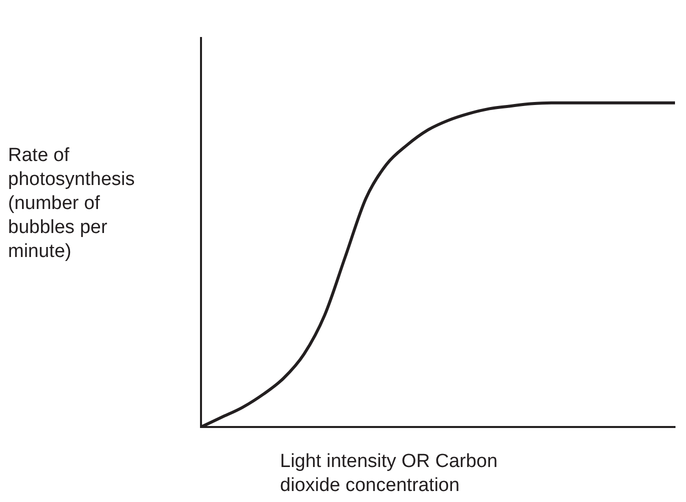  Describe the element at coordinates (389, 474) in the screenshot. I see `x-axis-title: Light intensity OR Carbon dioxide concentration` at that location.